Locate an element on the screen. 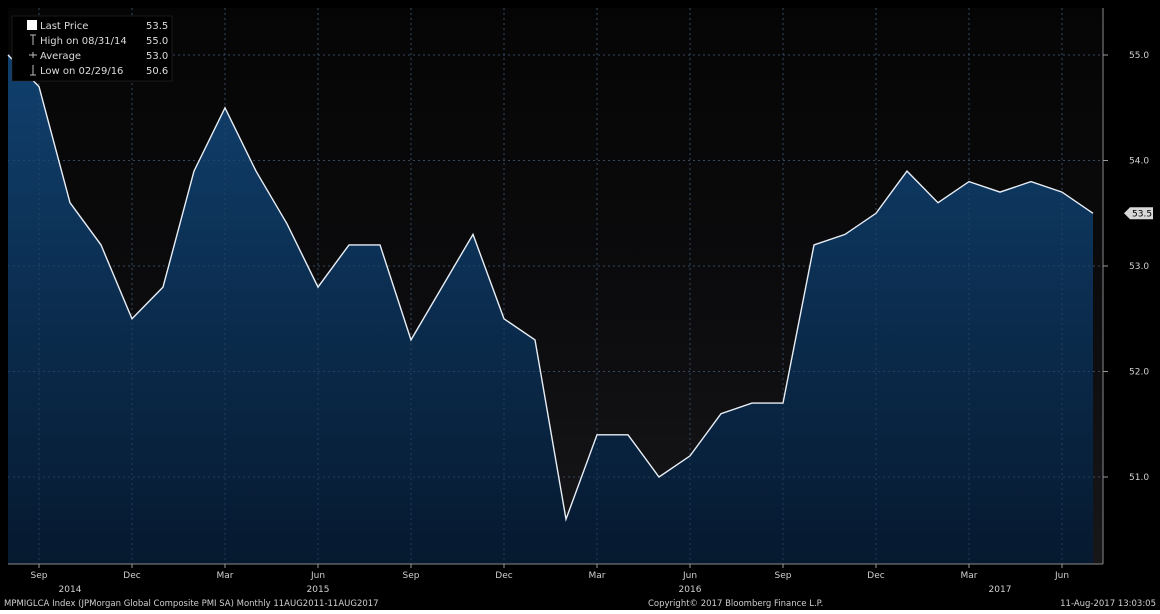 The height and width of the screenshot is (614, 1160). legend-label-low: Low on 02/29/16 is located at coordinates (81, 71).